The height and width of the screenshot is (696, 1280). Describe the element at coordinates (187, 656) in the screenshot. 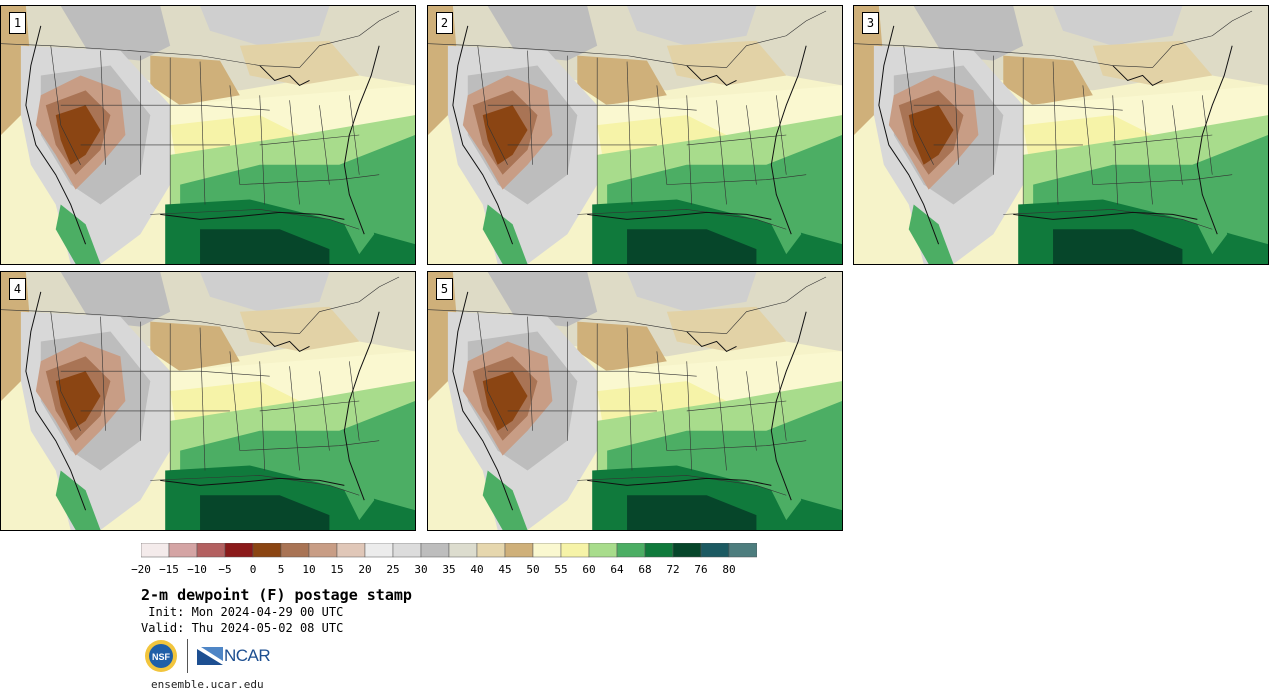

I see `logo-divider` at that location.